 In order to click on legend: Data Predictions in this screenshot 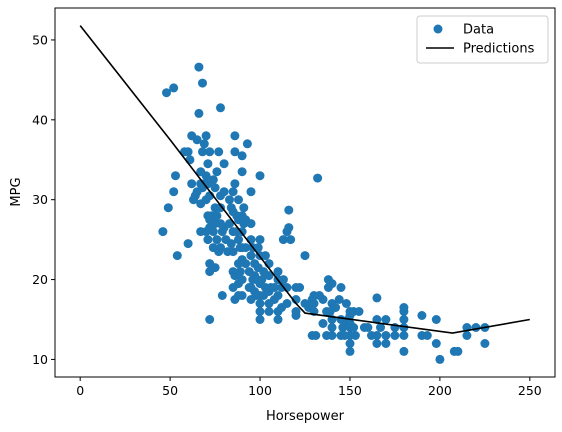, I will do `click(482, 39)`.